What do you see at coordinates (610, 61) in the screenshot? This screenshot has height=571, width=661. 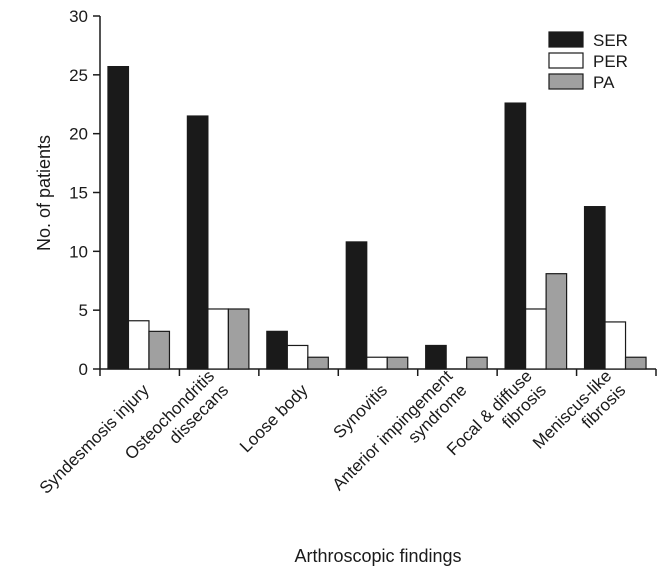 I see `legend-label-per: PER` at bounding box center [610, 61].